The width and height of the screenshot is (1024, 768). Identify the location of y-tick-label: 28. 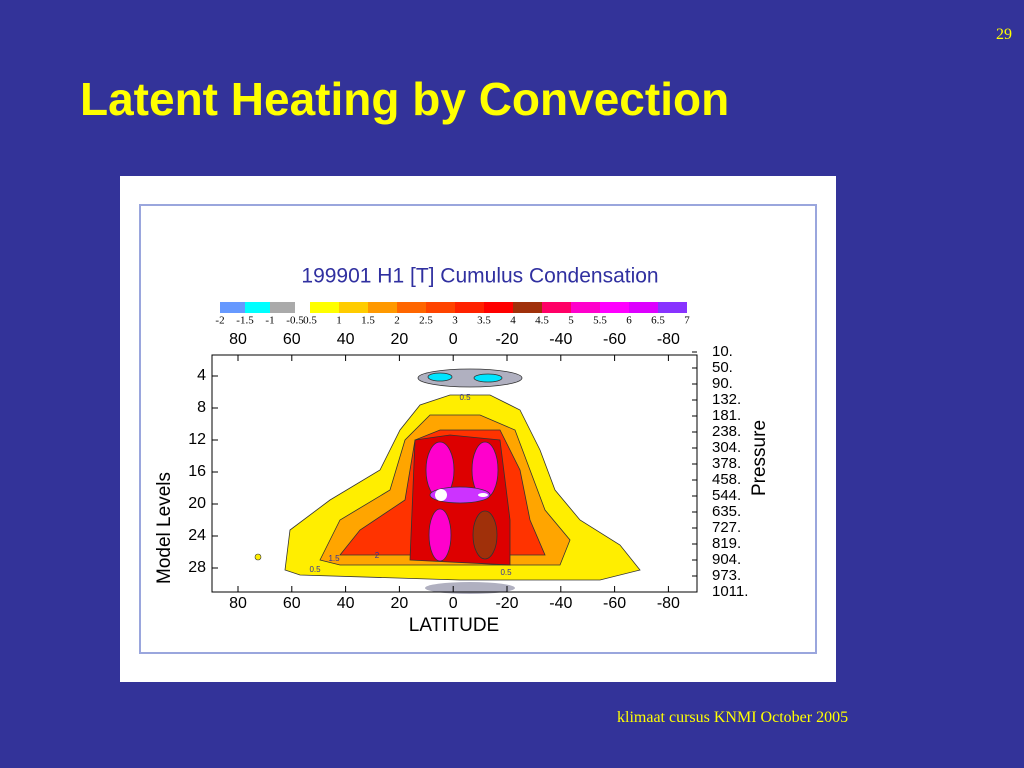
(197, 567).